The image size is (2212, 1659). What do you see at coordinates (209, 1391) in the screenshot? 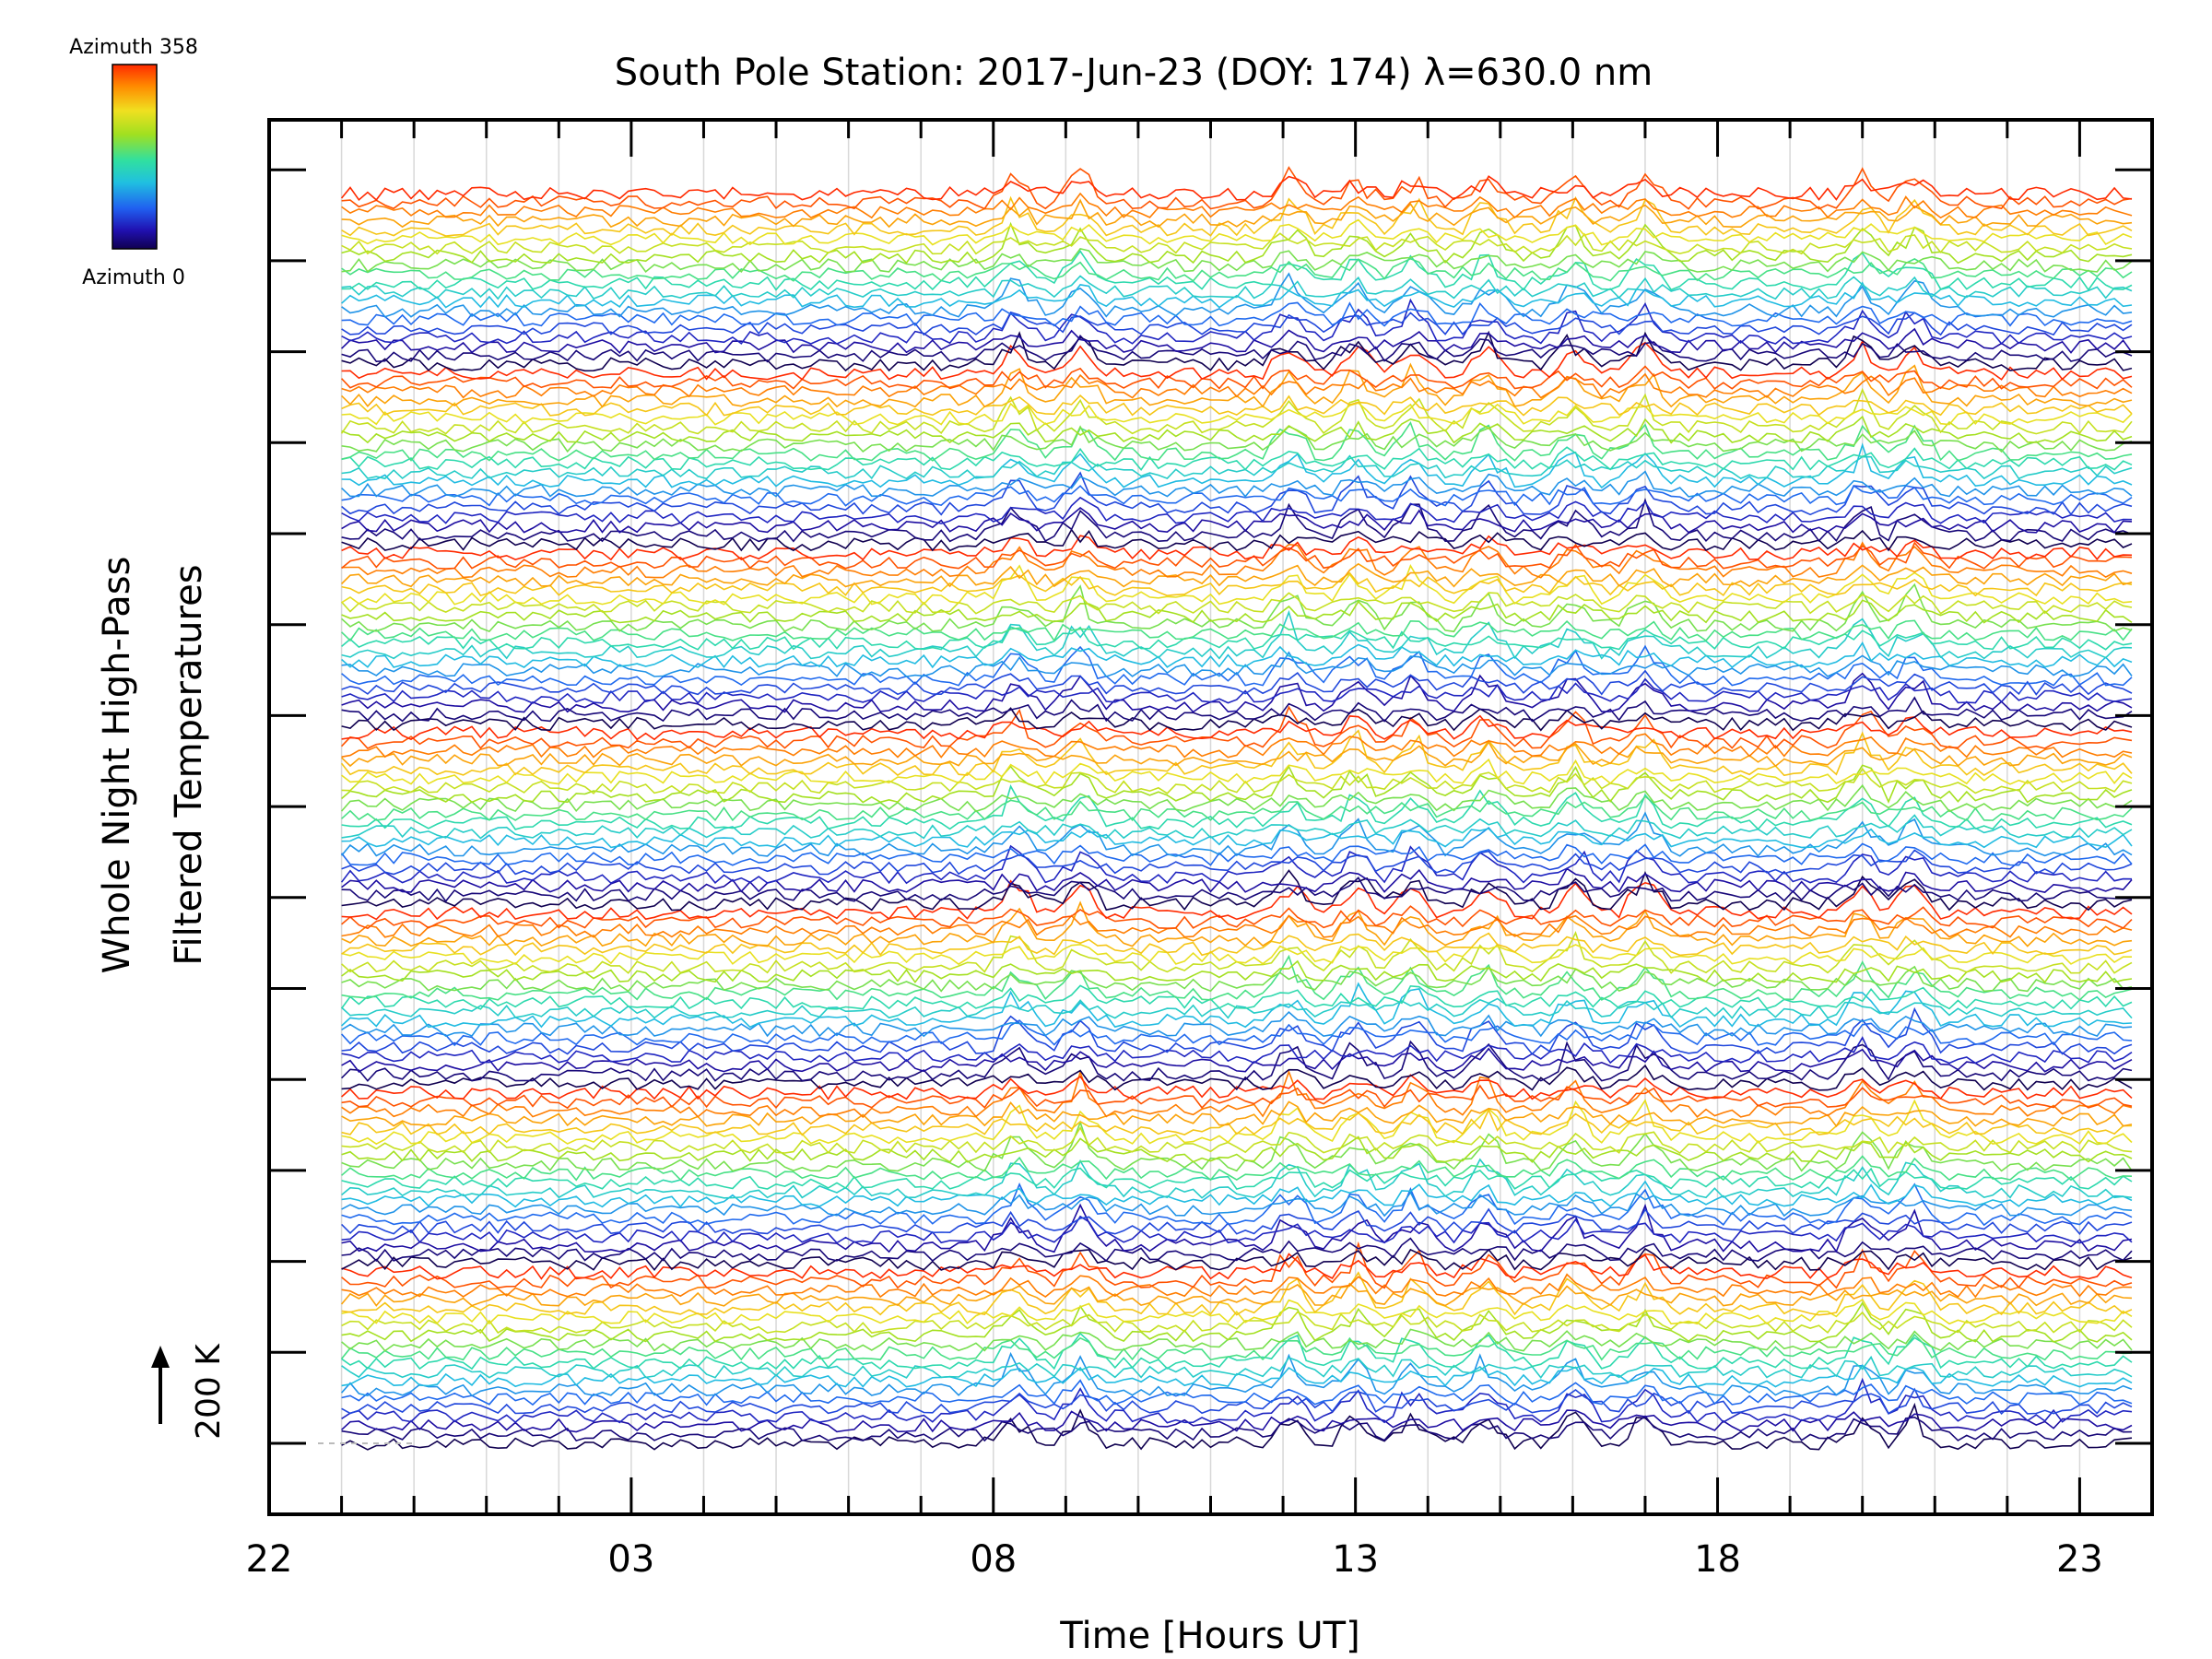
I see `scale-label: 200 K` at bounding box center [209, 1391].